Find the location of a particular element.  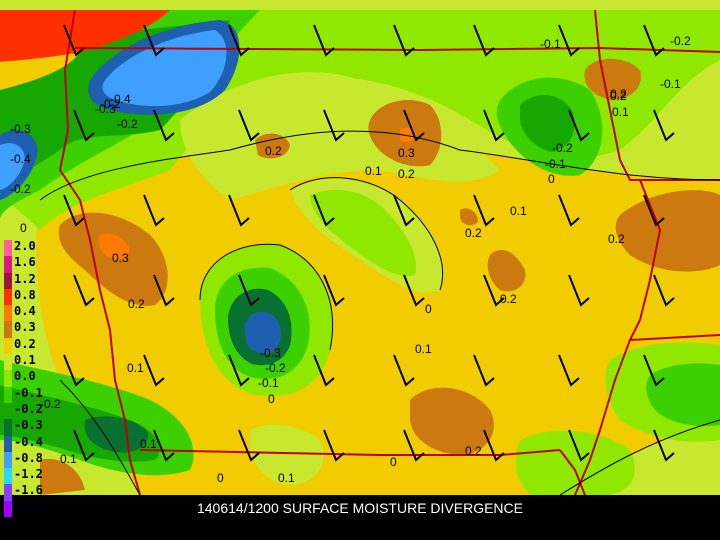

field-orange-left-inner is located at coordinates (114, 246).